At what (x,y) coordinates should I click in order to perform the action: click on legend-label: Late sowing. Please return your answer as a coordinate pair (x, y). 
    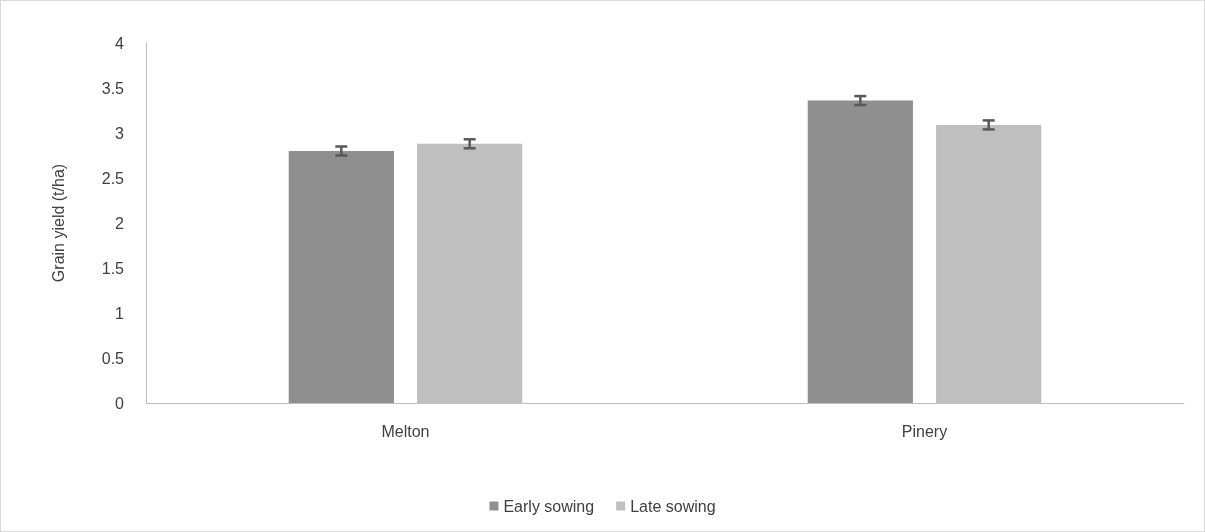
    Looking at the image, I should click on (673, 506).